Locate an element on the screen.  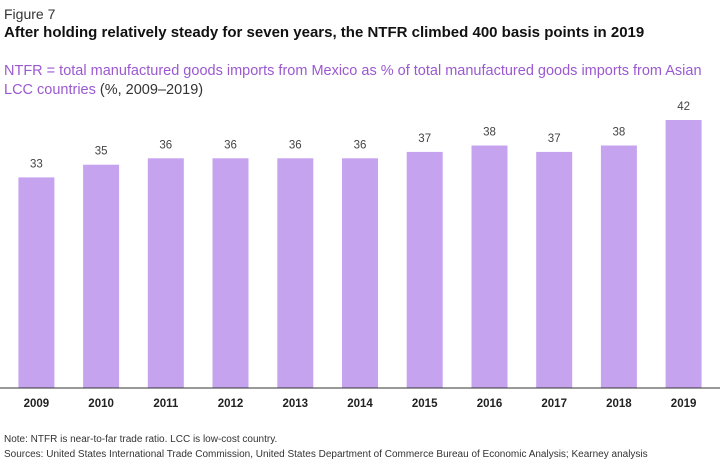
data-label-2011: 36 is located at coordinates (165, 145).